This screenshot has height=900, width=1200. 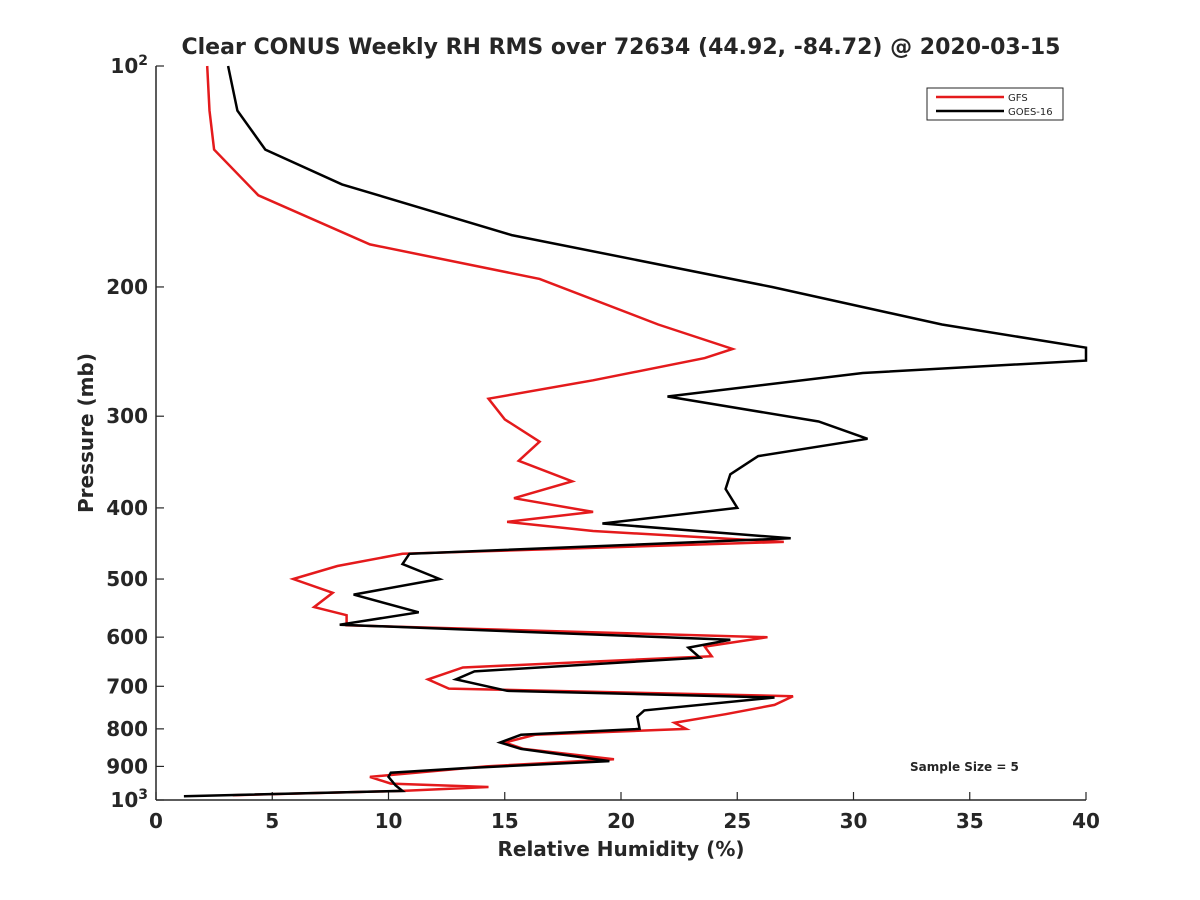 I want to click on legend-label-goes16: GOES-16, so click(x=1030, y=112).